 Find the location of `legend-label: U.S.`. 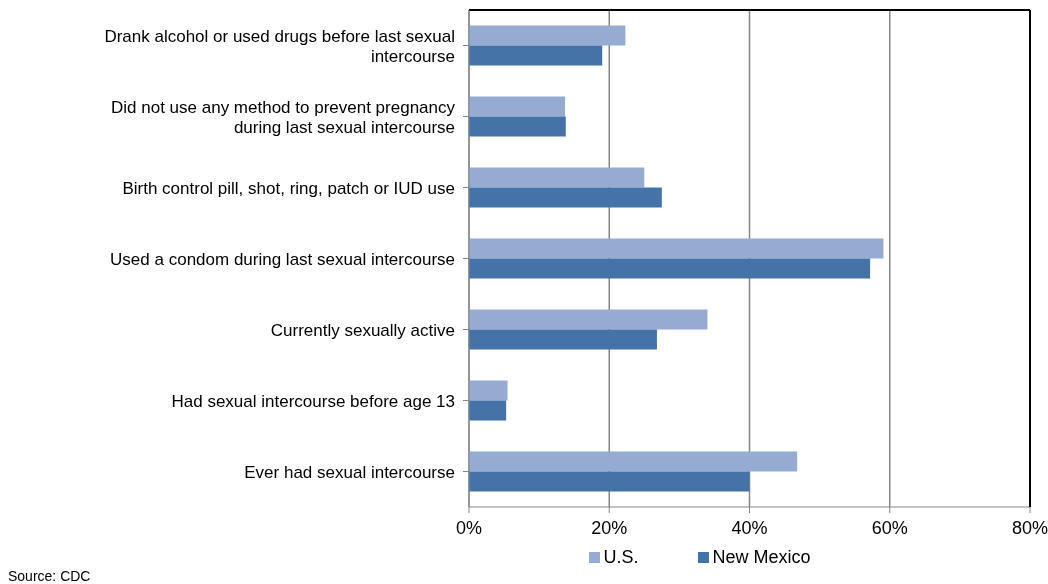

legend-label: U.S. is located at coordinates (621, 557).